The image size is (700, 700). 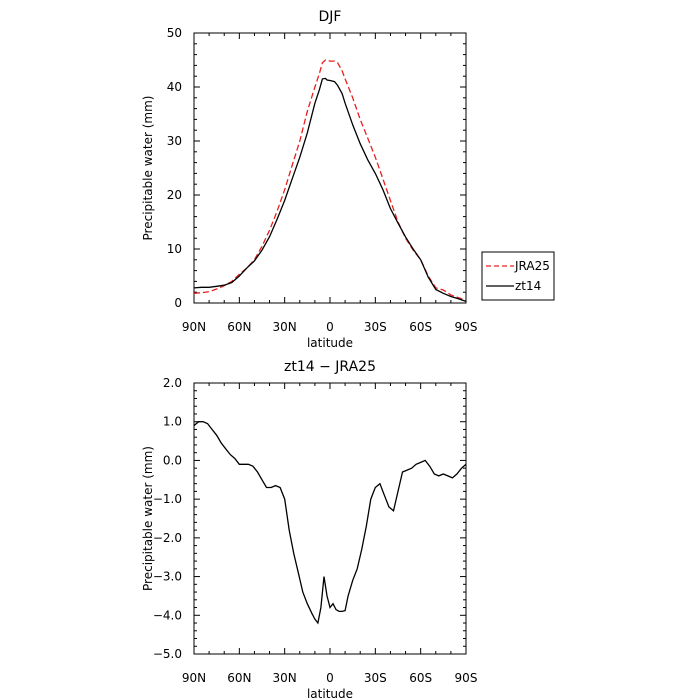 What do you see at coordinates (172, 460) in the screenshot?
I see `y-tick-label: 0.0` at bounding box center [172, 460].